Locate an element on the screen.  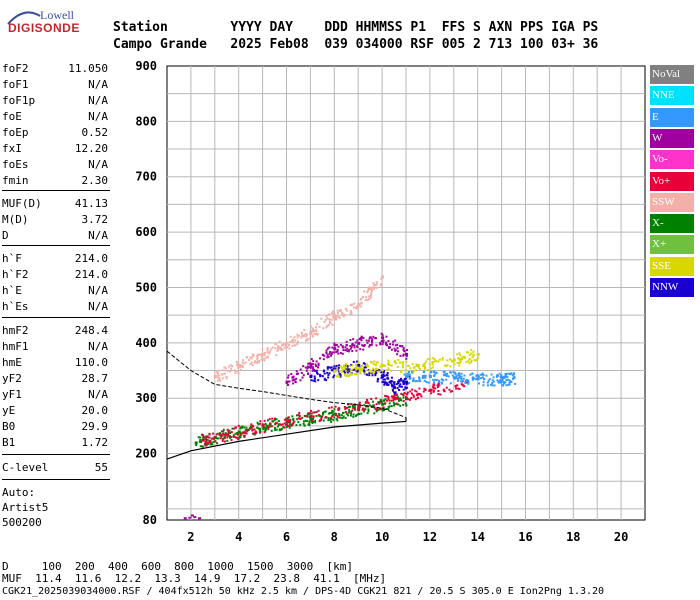
legend-item: SSE is located at coordinates (672, 266).